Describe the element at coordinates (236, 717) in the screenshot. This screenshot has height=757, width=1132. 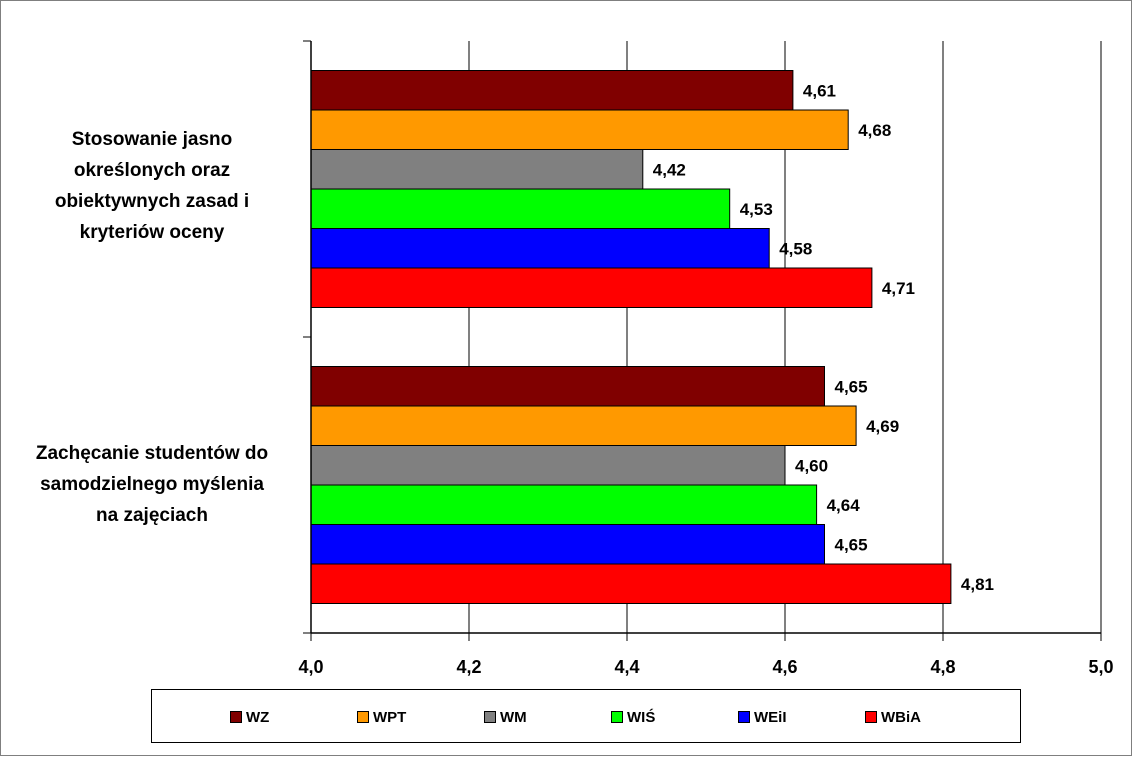
I see `legend-swatch-WZ` at that location.